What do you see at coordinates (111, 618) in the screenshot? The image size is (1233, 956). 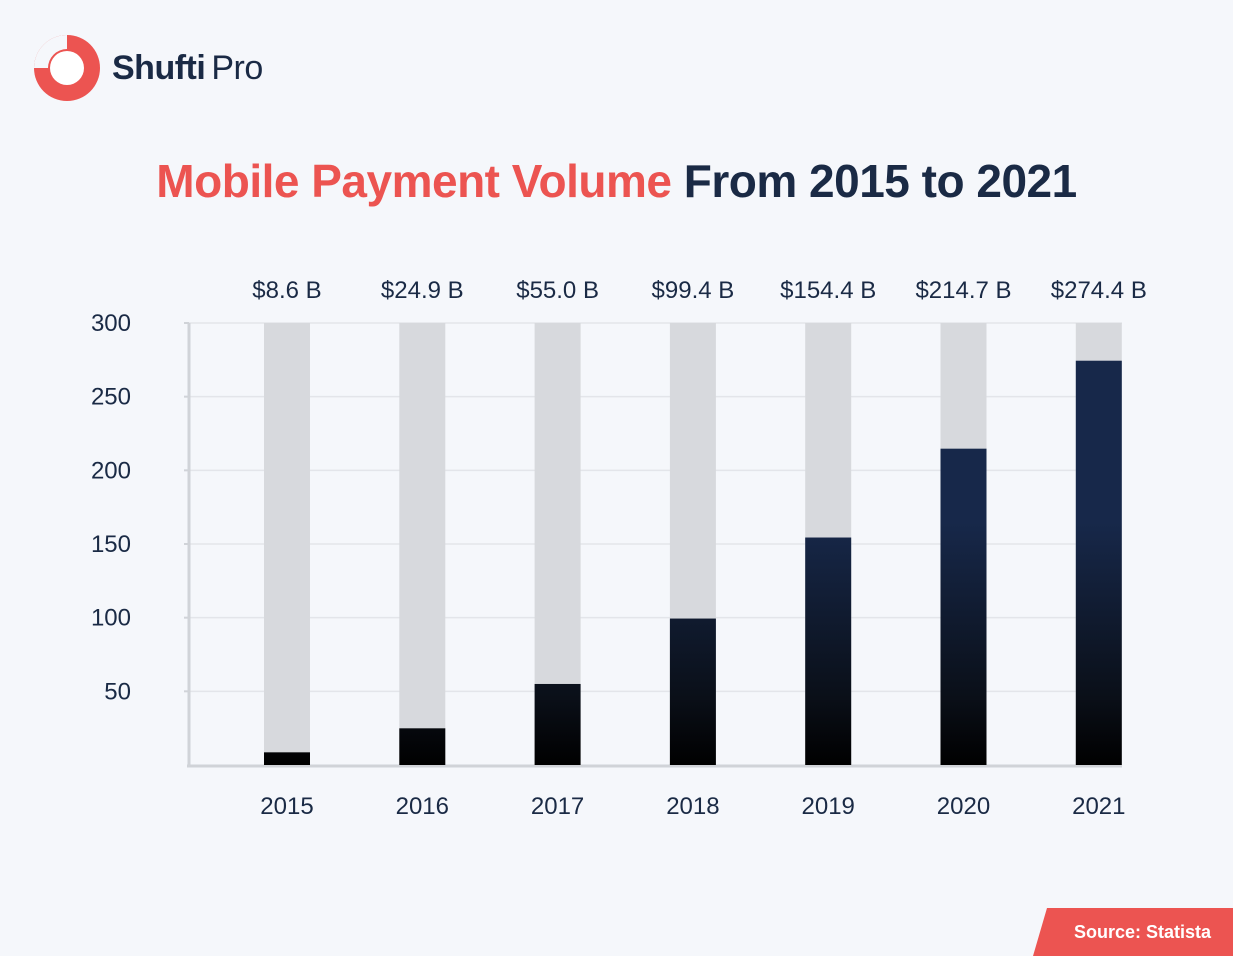 I see `y-tick-label: 100` at bounding box center [111, 618].